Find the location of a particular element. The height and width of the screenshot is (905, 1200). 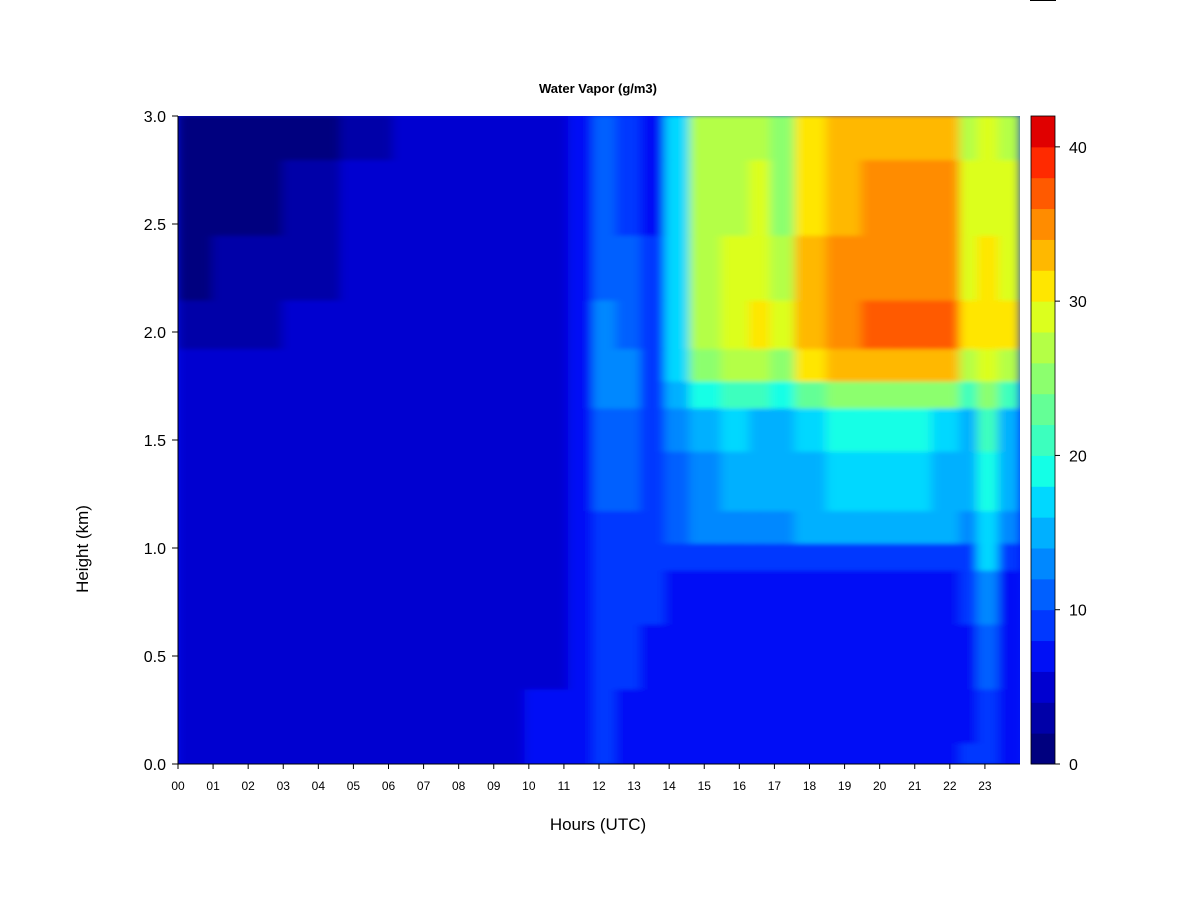

x-tick-label: 12 is located at coordinates (599, 786).